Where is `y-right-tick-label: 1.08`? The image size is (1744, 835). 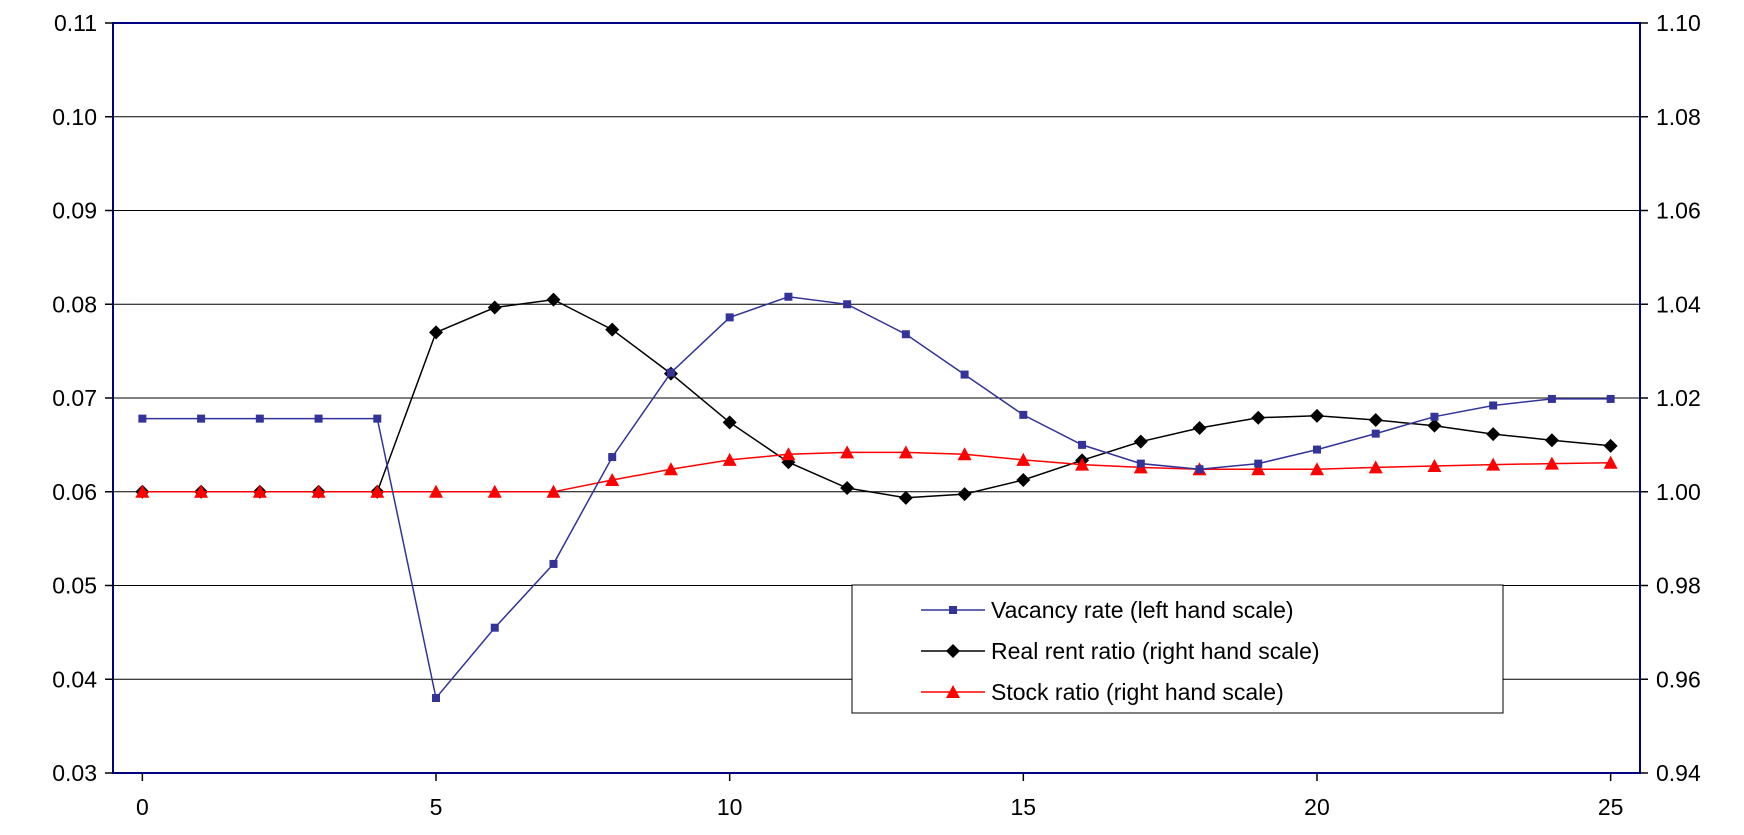
y-right-tick-label: 1.08 is located at coordinates (1678, 117).